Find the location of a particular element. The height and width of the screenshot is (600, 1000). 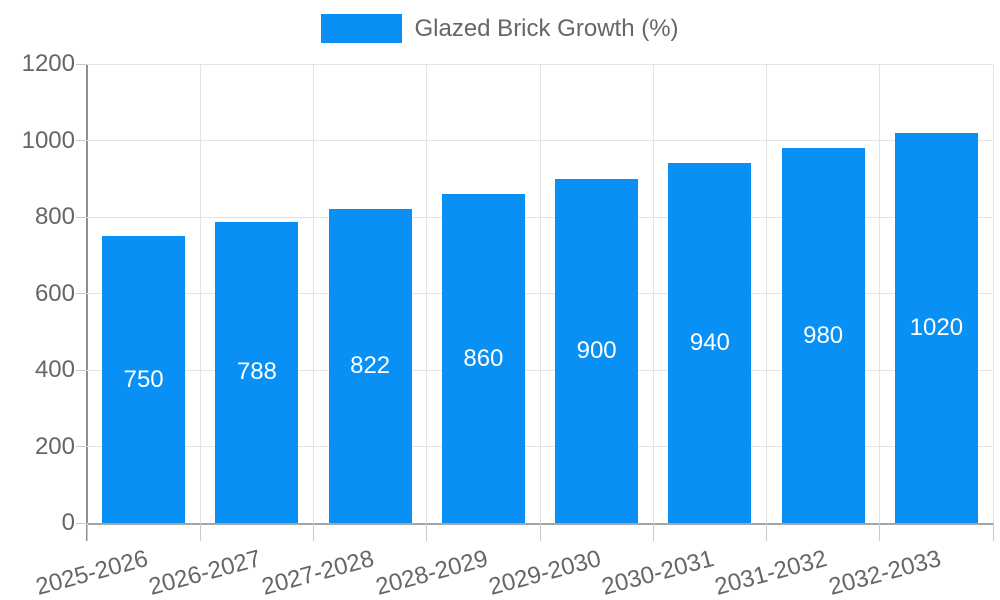

x-tick-label: 2025-2026 is located at coordinates (91, 572).